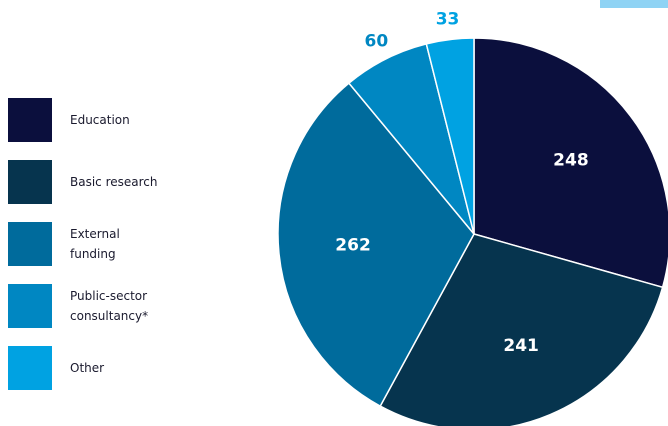 The image size is (668, 426). What do you see at coordinates (353, 246) in the screenshot?
I see `data-label: 262` at bounding box center [353, 246].